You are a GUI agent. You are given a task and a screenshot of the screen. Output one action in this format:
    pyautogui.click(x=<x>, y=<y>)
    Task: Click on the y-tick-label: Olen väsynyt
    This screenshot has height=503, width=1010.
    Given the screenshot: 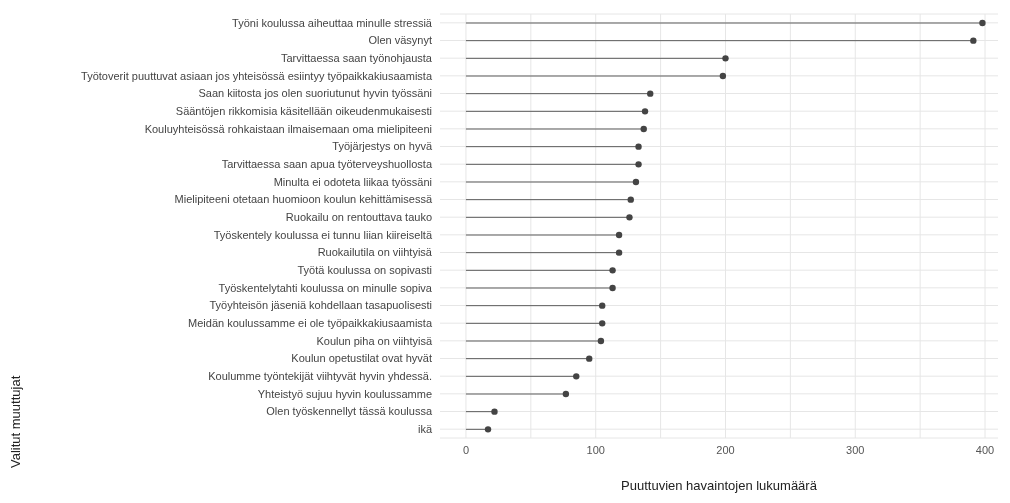 What is the action you would take?
    pyautogui.click(x=400, y=40)
    